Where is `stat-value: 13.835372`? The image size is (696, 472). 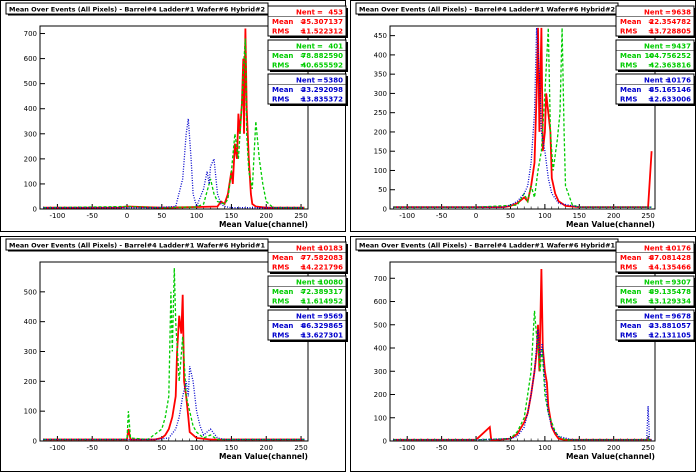 stat-value: 13.835372 is located at coordinates (322, 100).